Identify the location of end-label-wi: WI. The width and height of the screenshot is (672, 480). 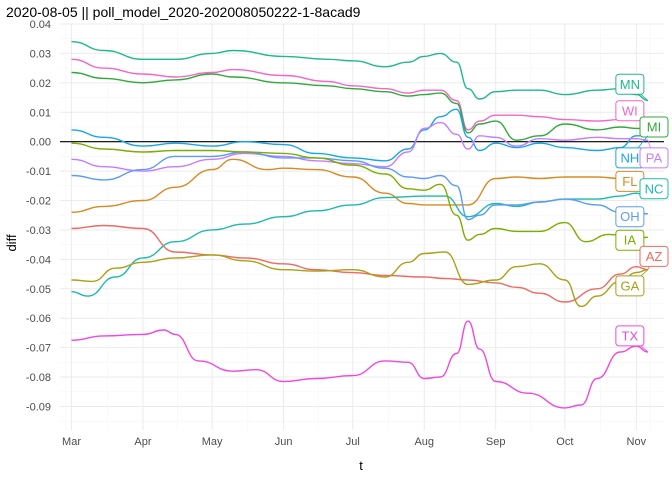
(632, 111).